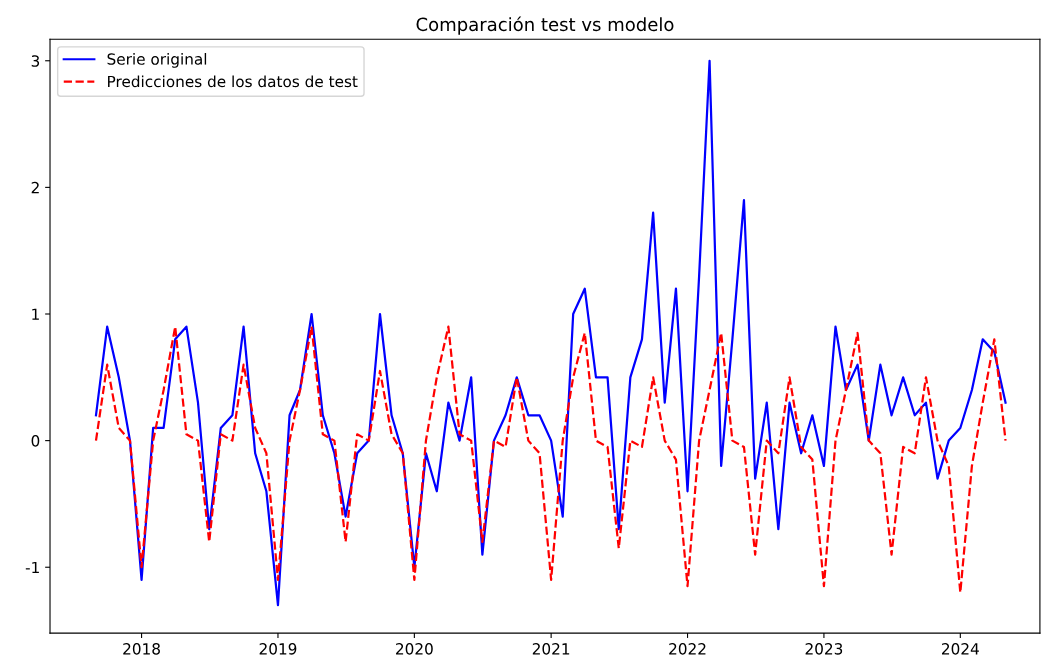 This screenshot has height=665, width=1042. What do you see at coordinates (278, 649) in the screenshot?
I see `x-tick-label: 2019` at bounding box center [278, 649].